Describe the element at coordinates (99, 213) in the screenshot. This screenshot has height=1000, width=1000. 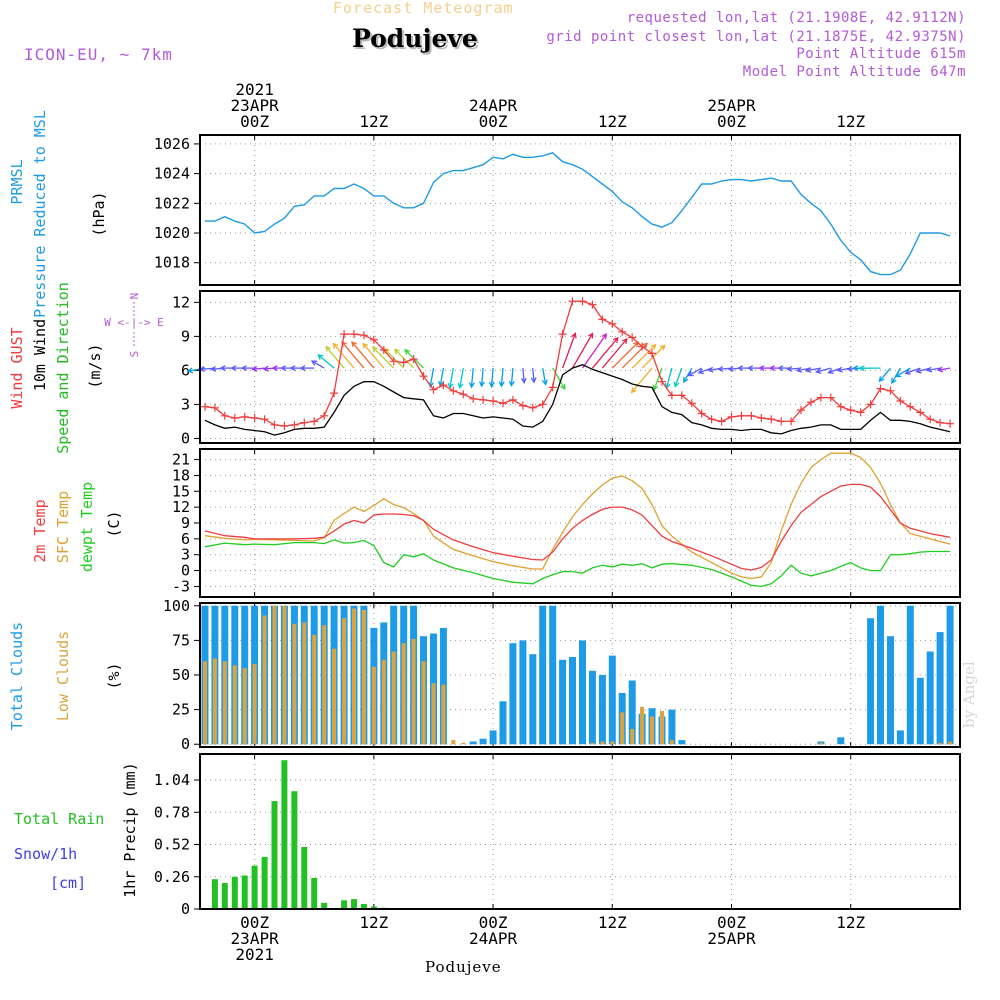
I see `unit-pressure: (hPa)` at that location.